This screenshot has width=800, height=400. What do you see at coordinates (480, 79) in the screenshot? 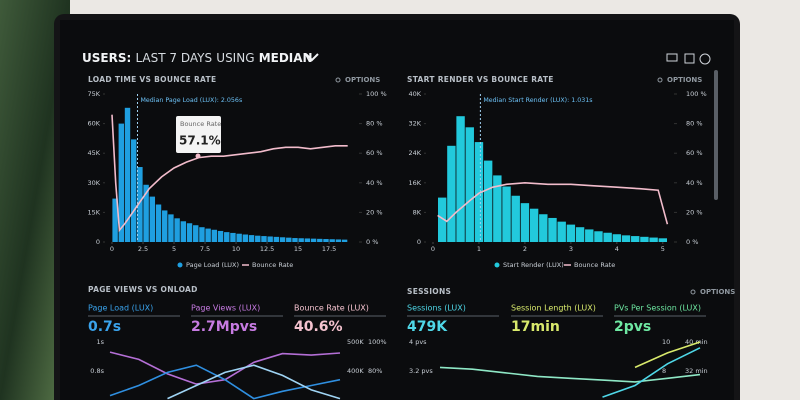
I see `panel-title: START RENDER VS BOUNCE RATE` at bounding box center [480, 79].